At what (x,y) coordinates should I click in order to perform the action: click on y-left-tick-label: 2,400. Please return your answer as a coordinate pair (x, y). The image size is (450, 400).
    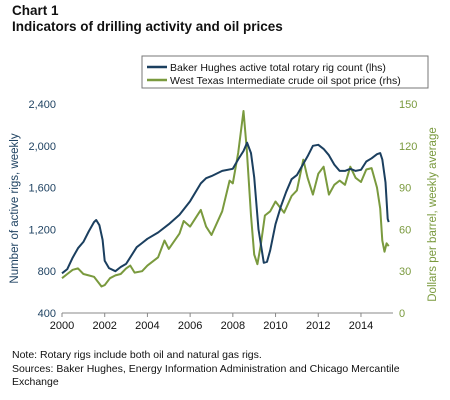
    Looking at the image, I should click on (42, 105).